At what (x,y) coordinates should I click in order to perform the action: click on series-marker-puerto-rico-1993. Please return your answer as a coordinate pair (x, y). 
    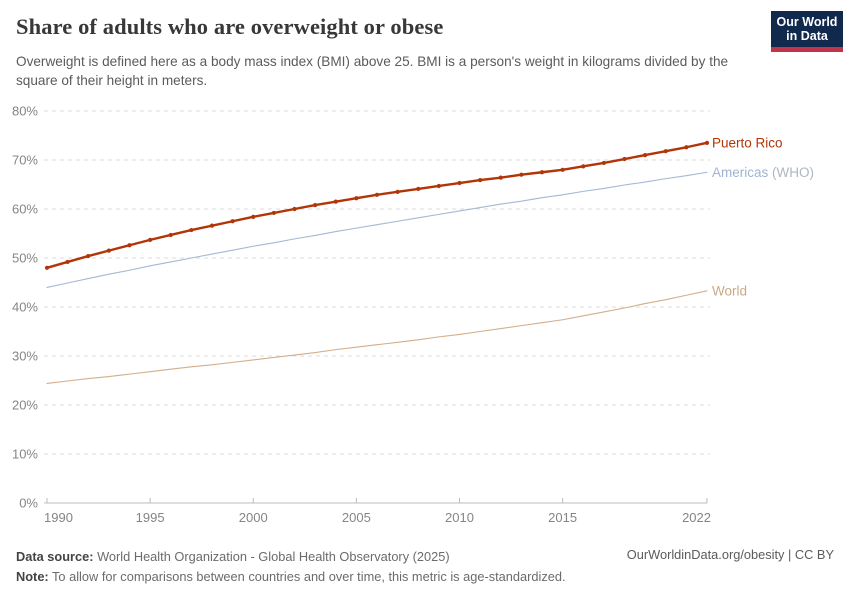
    Looking at the image, I should click on (108, 250).